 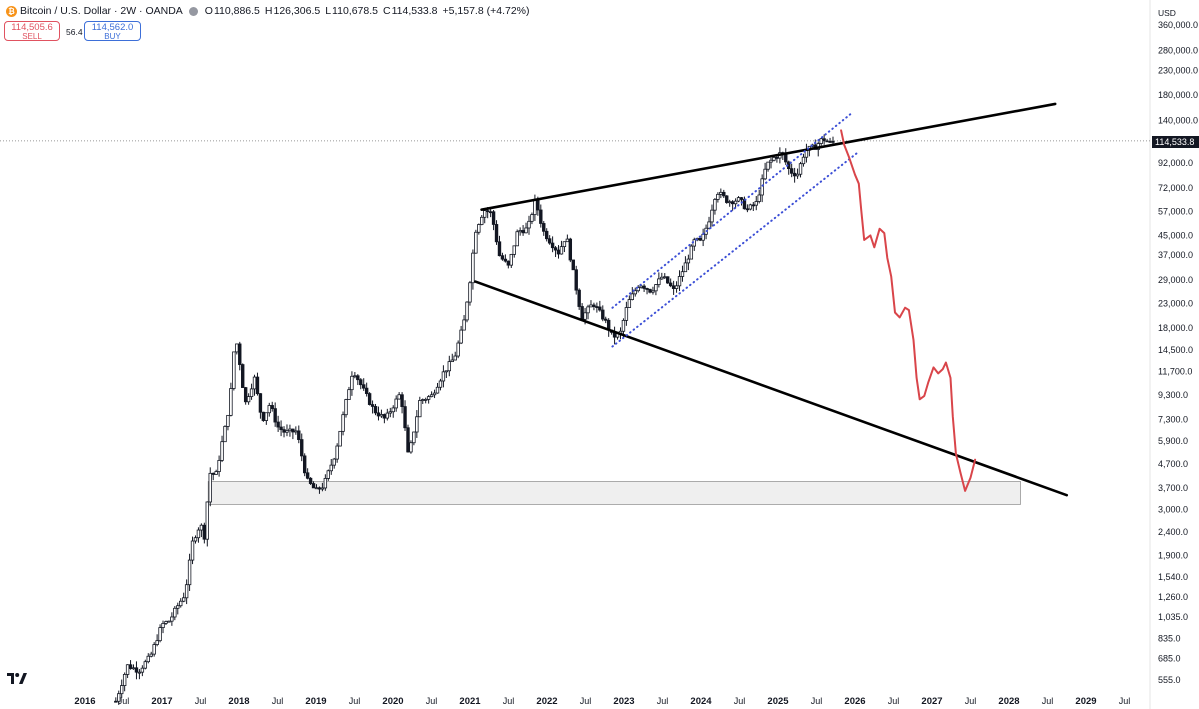 I want to click on open-value: 110,886.5, so click(x=236, y=11).